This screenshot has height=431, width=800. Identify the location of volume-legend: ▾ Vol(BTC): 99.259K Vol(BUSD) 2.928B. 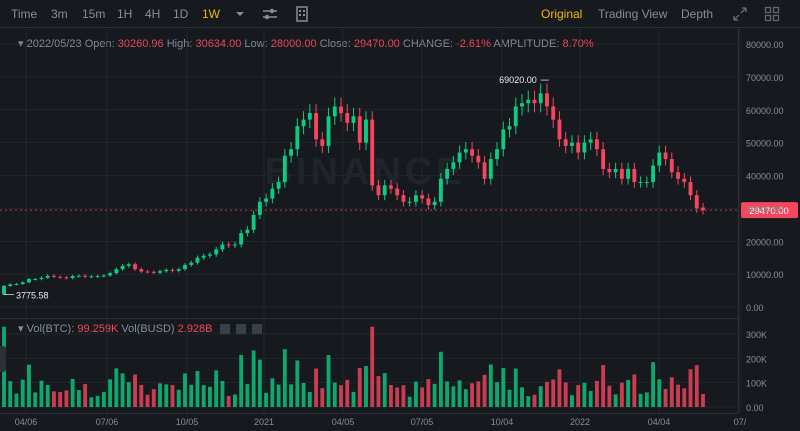
(140, 328).